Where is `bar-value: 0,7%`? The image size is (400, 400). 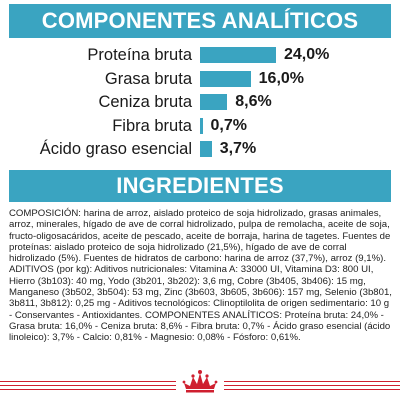
bar-value: 0,7% is located at coordinates (228, 125).